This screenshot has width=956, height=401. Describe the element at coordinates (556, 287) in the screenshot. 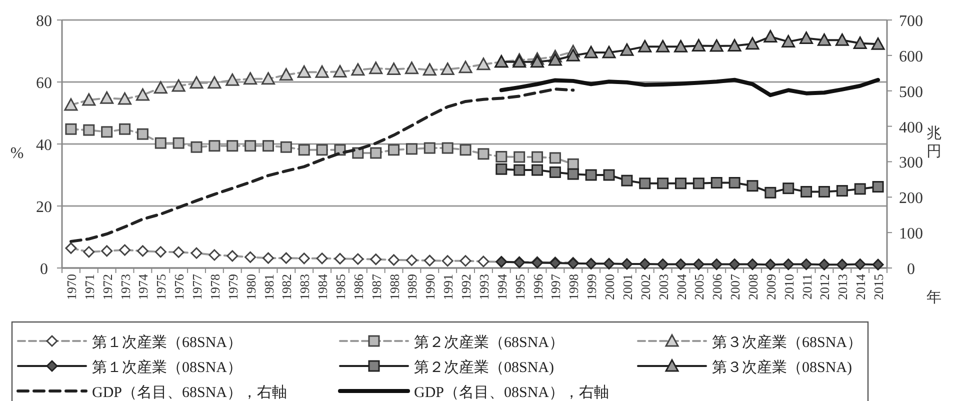

I see `x-tick-label: 1997` at that location.